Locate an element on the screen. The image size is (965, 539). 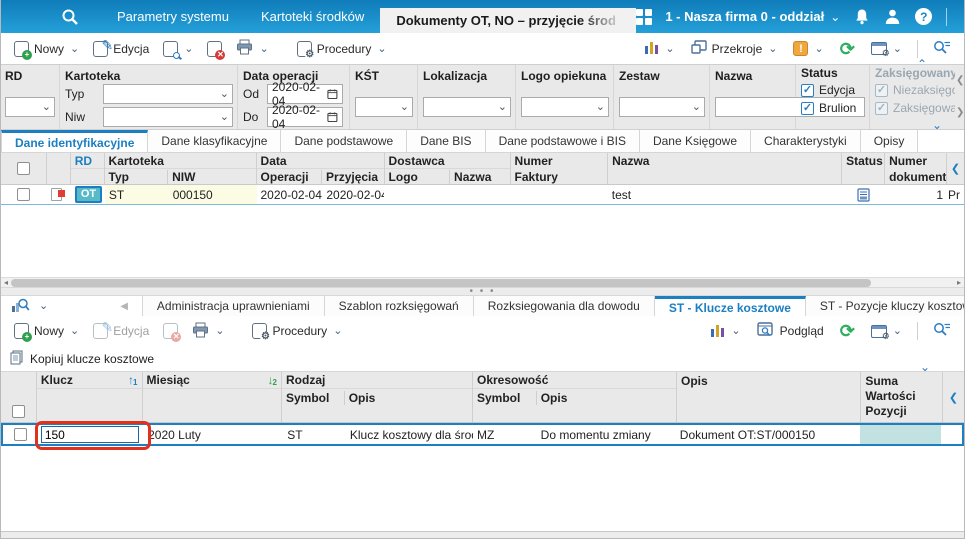
panel-view-selector-icon is located at coordinates (20, 306).